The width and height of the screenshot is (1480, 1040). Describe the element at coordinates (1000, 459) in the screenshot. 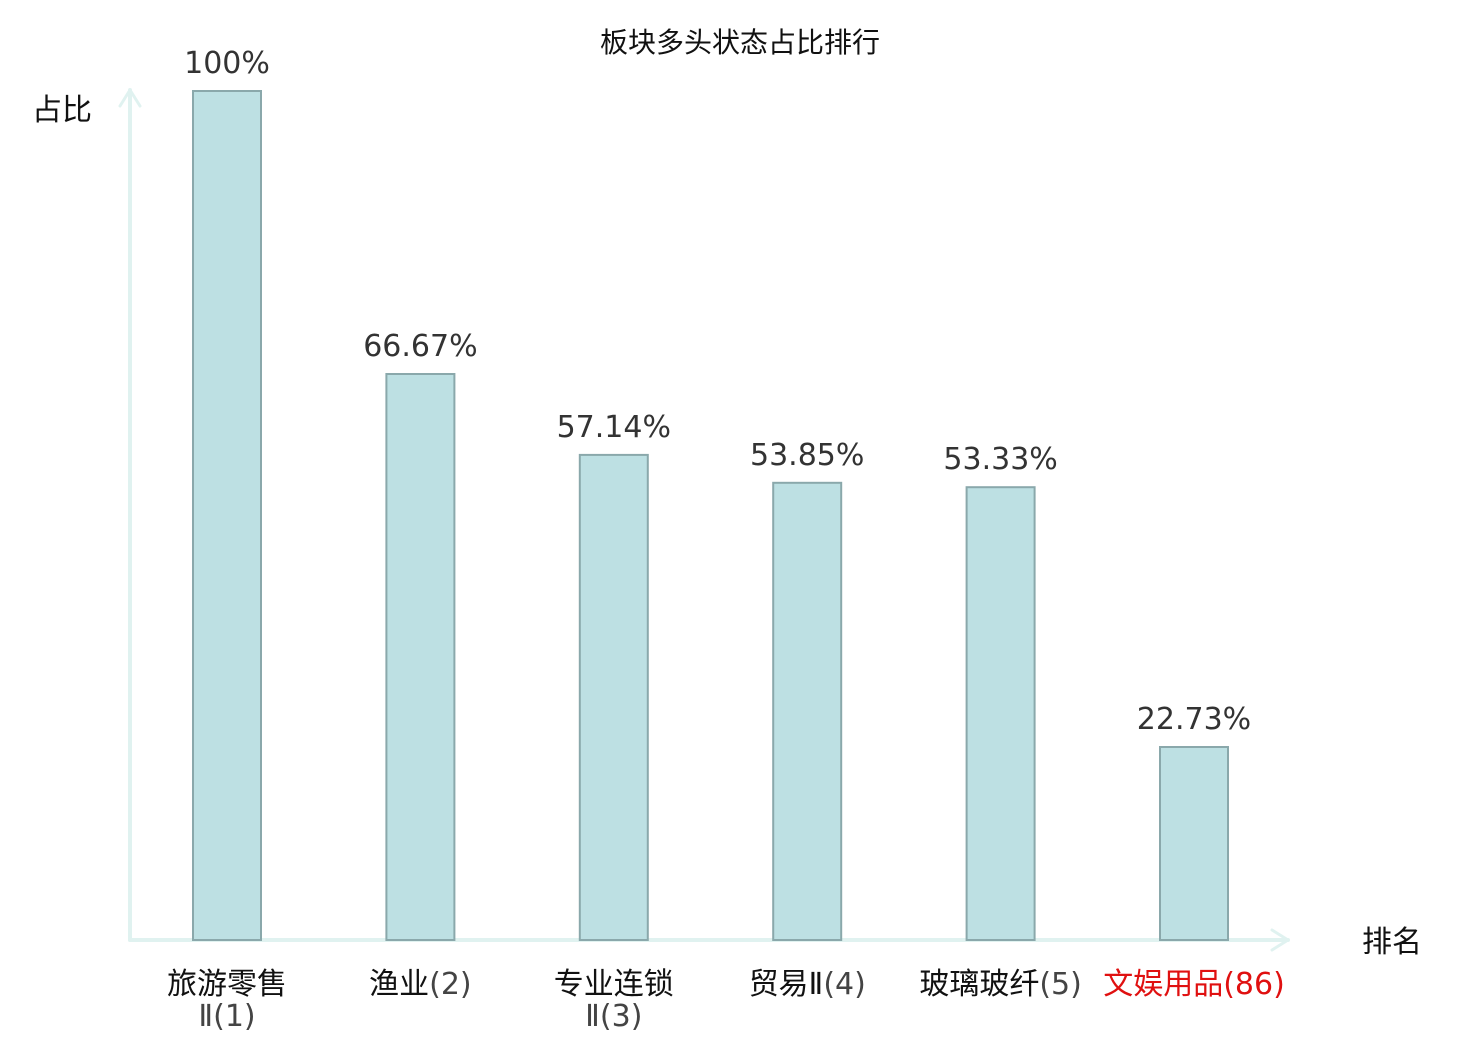

I see `bar-value-label: 53.33%` at that location.